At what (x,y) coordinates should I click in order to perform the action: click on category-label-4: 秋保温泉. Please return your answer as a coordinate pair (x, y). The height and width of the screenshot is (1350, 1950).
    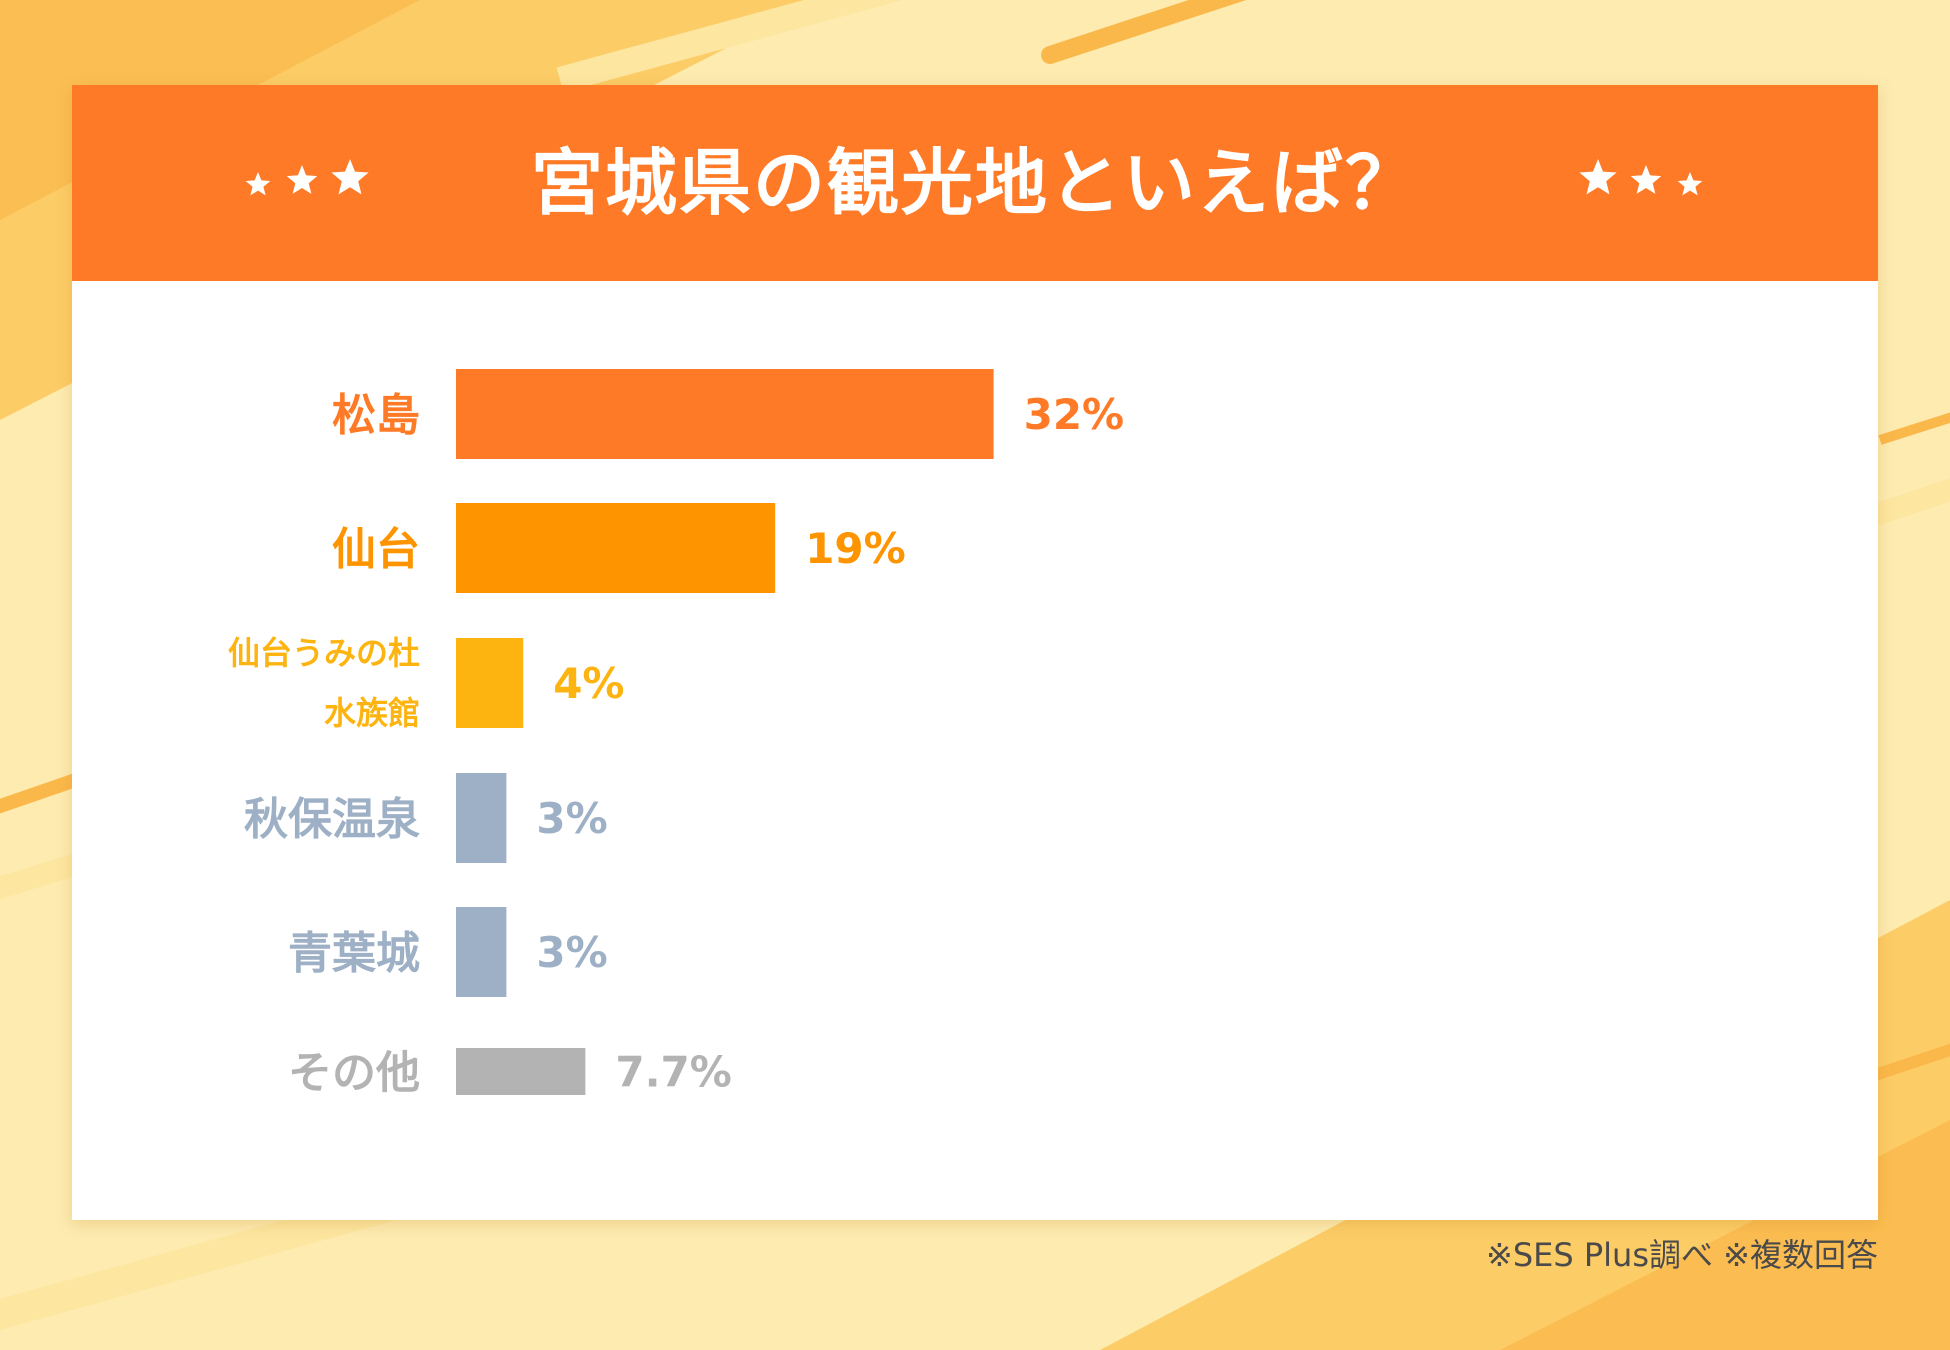
    Looking at the image, I should click on (332, 819).